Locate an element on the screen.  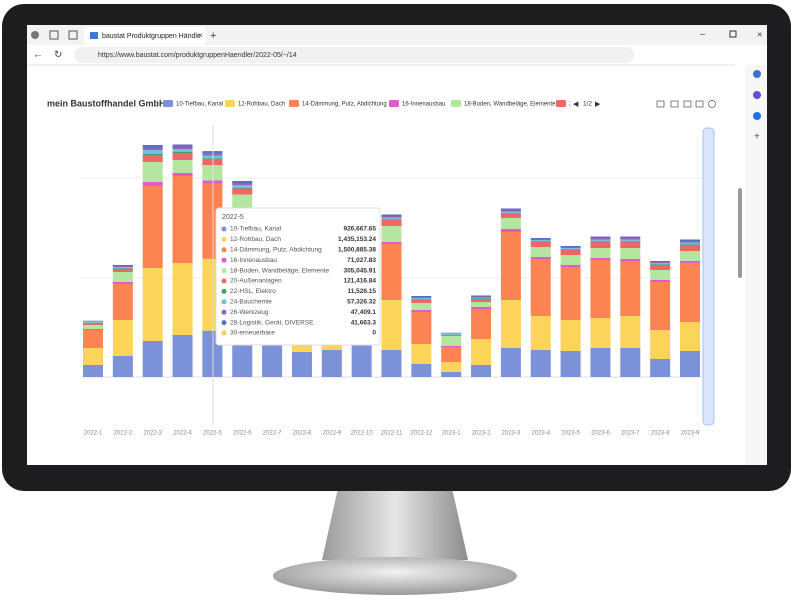
legend-label: 18-Boden, Wandbeläge, Elemente is located at coordinates (510, 105).